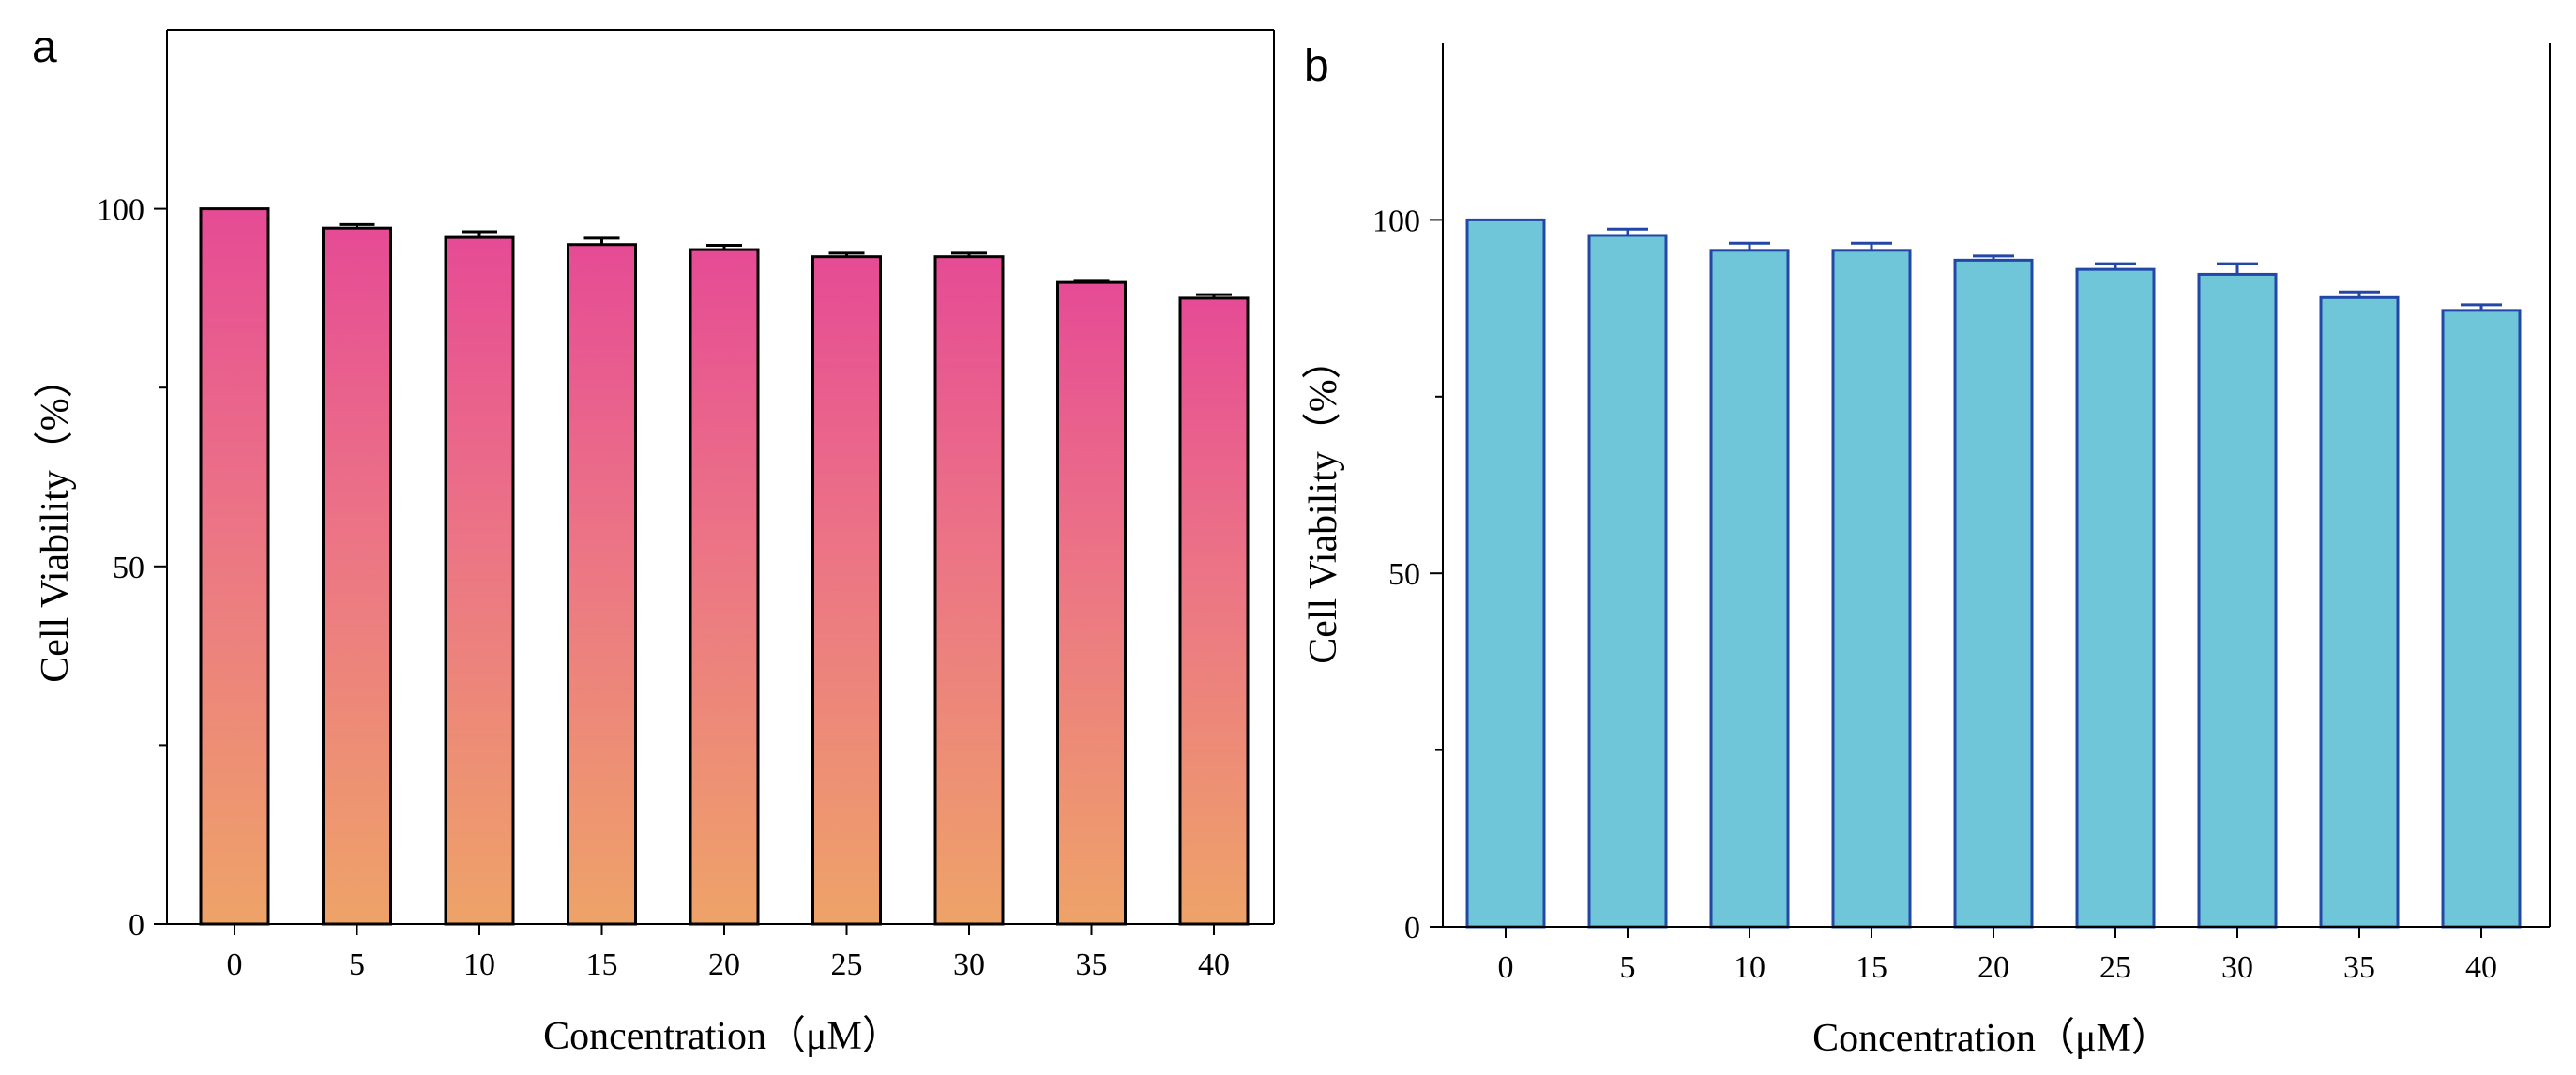 The image size is (2576, 1075). What do you see at coordinates (1404, 574) in the screenshot?
I see `y-tick-label-b-50: 50` at bounding box center [1404, 574].